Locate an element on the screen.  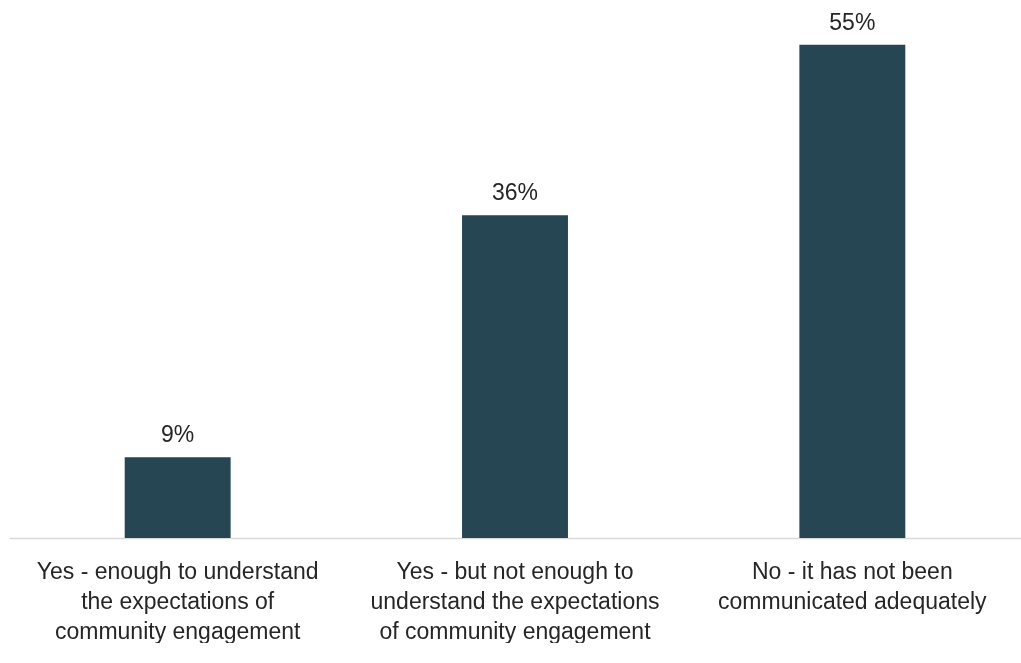
x-tick-label: Yes - enough to understand the expectations of community engagement is located at coordinates (177, 600).